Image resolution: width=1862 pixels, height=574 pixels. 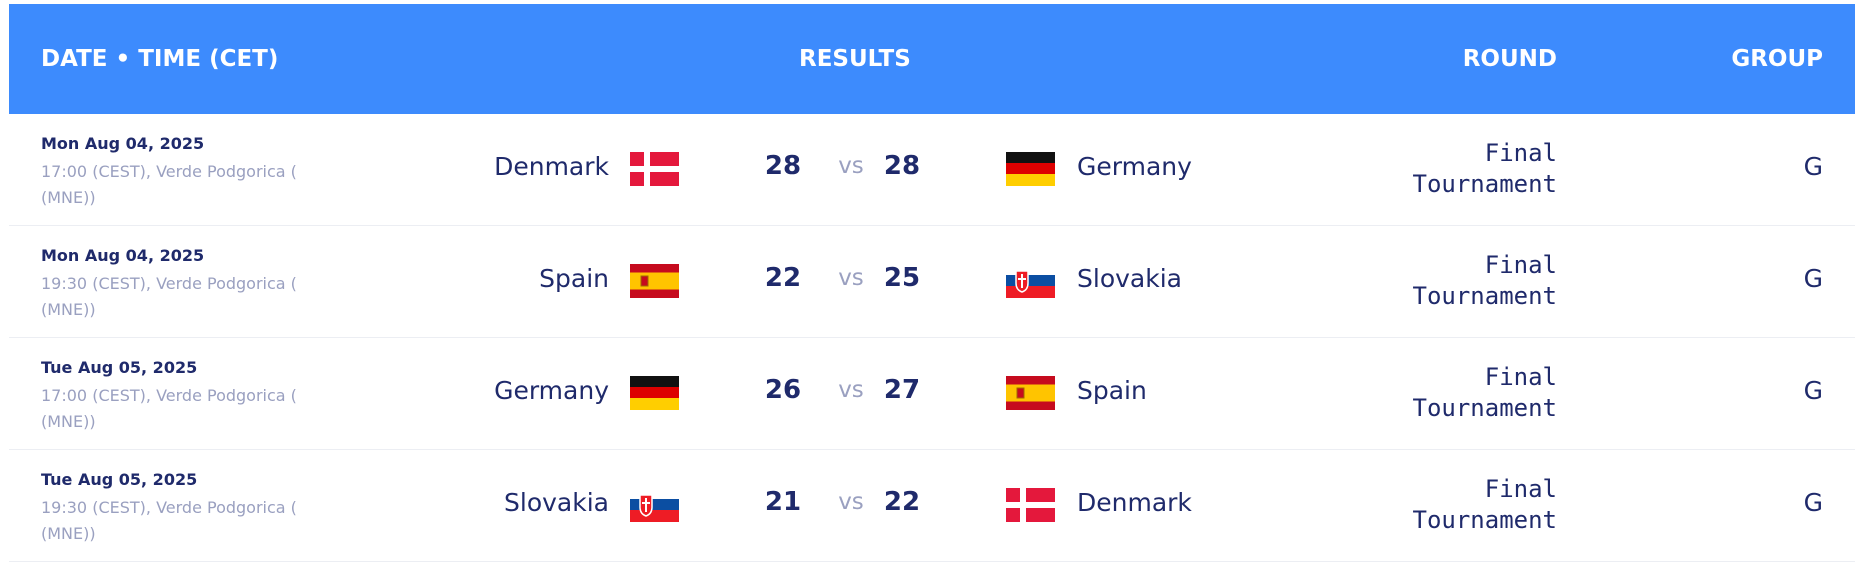 What do you see at coordinates (902, 166) in the screenshot?
I see `away-score: 28` at bounding box center [902, 166].